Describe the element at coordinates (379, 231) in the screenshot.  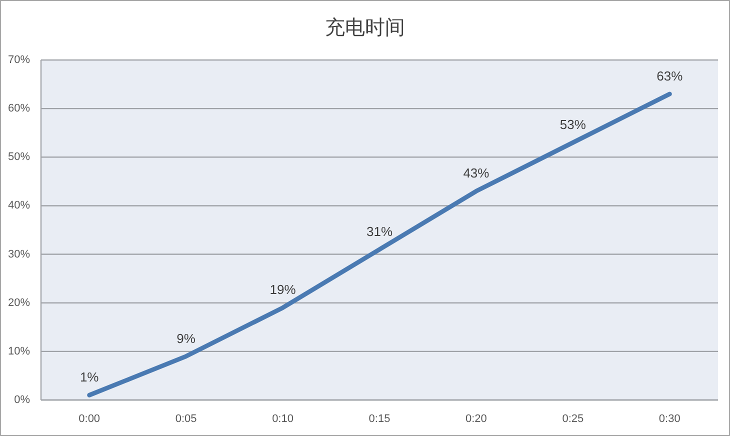
I see `data-label: 31%` at that location.